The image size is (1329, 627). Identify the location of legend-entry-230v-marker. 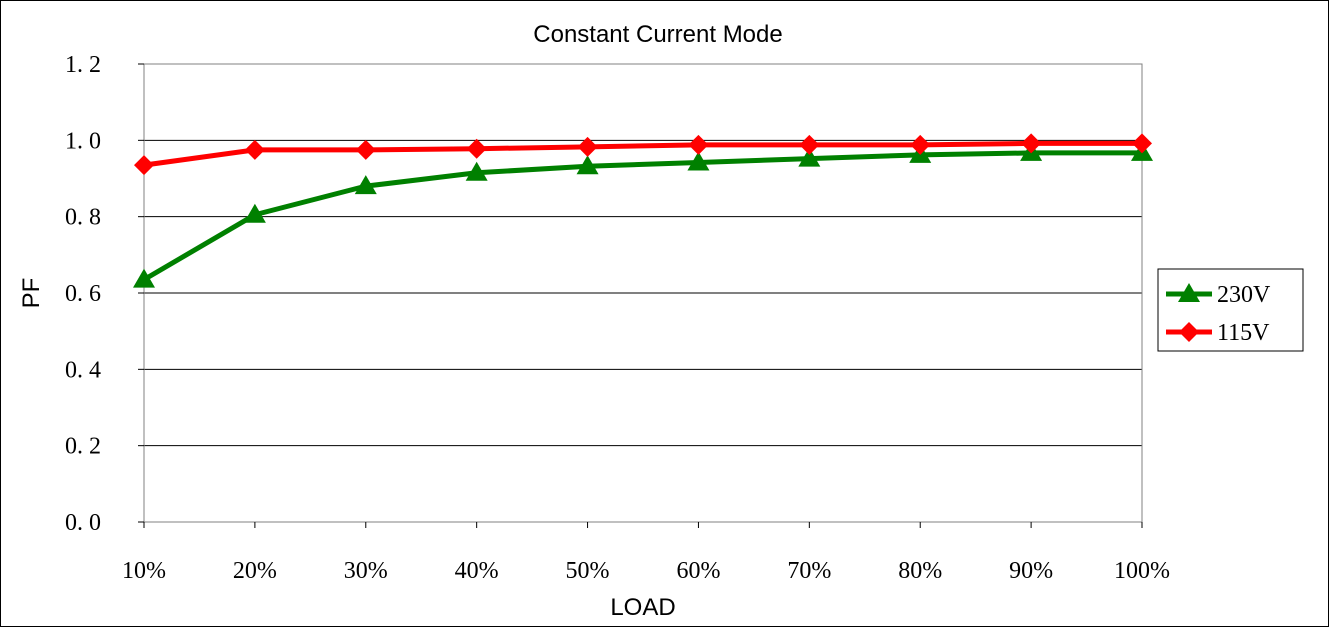
(1189, 292).